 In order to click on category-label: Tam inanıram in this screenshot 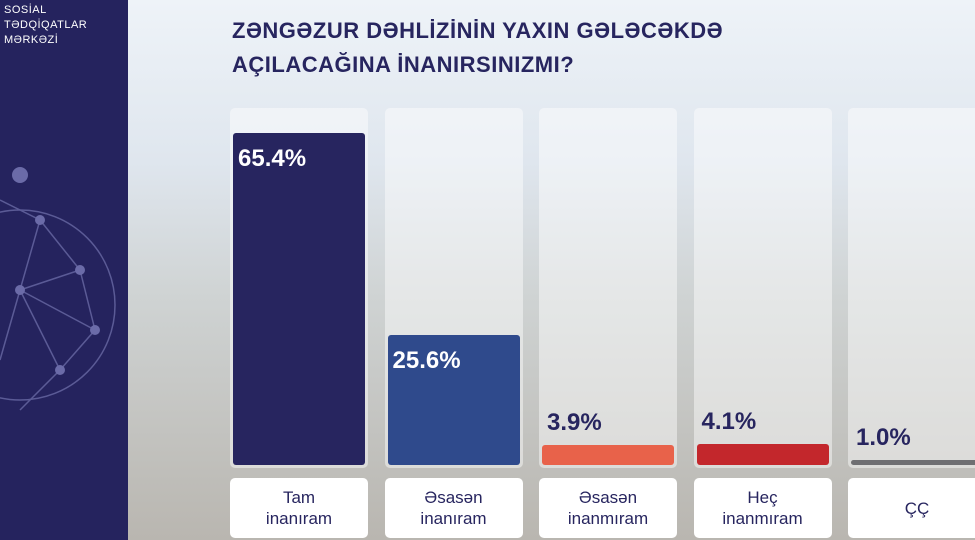, I will do `click(299, 508)`.